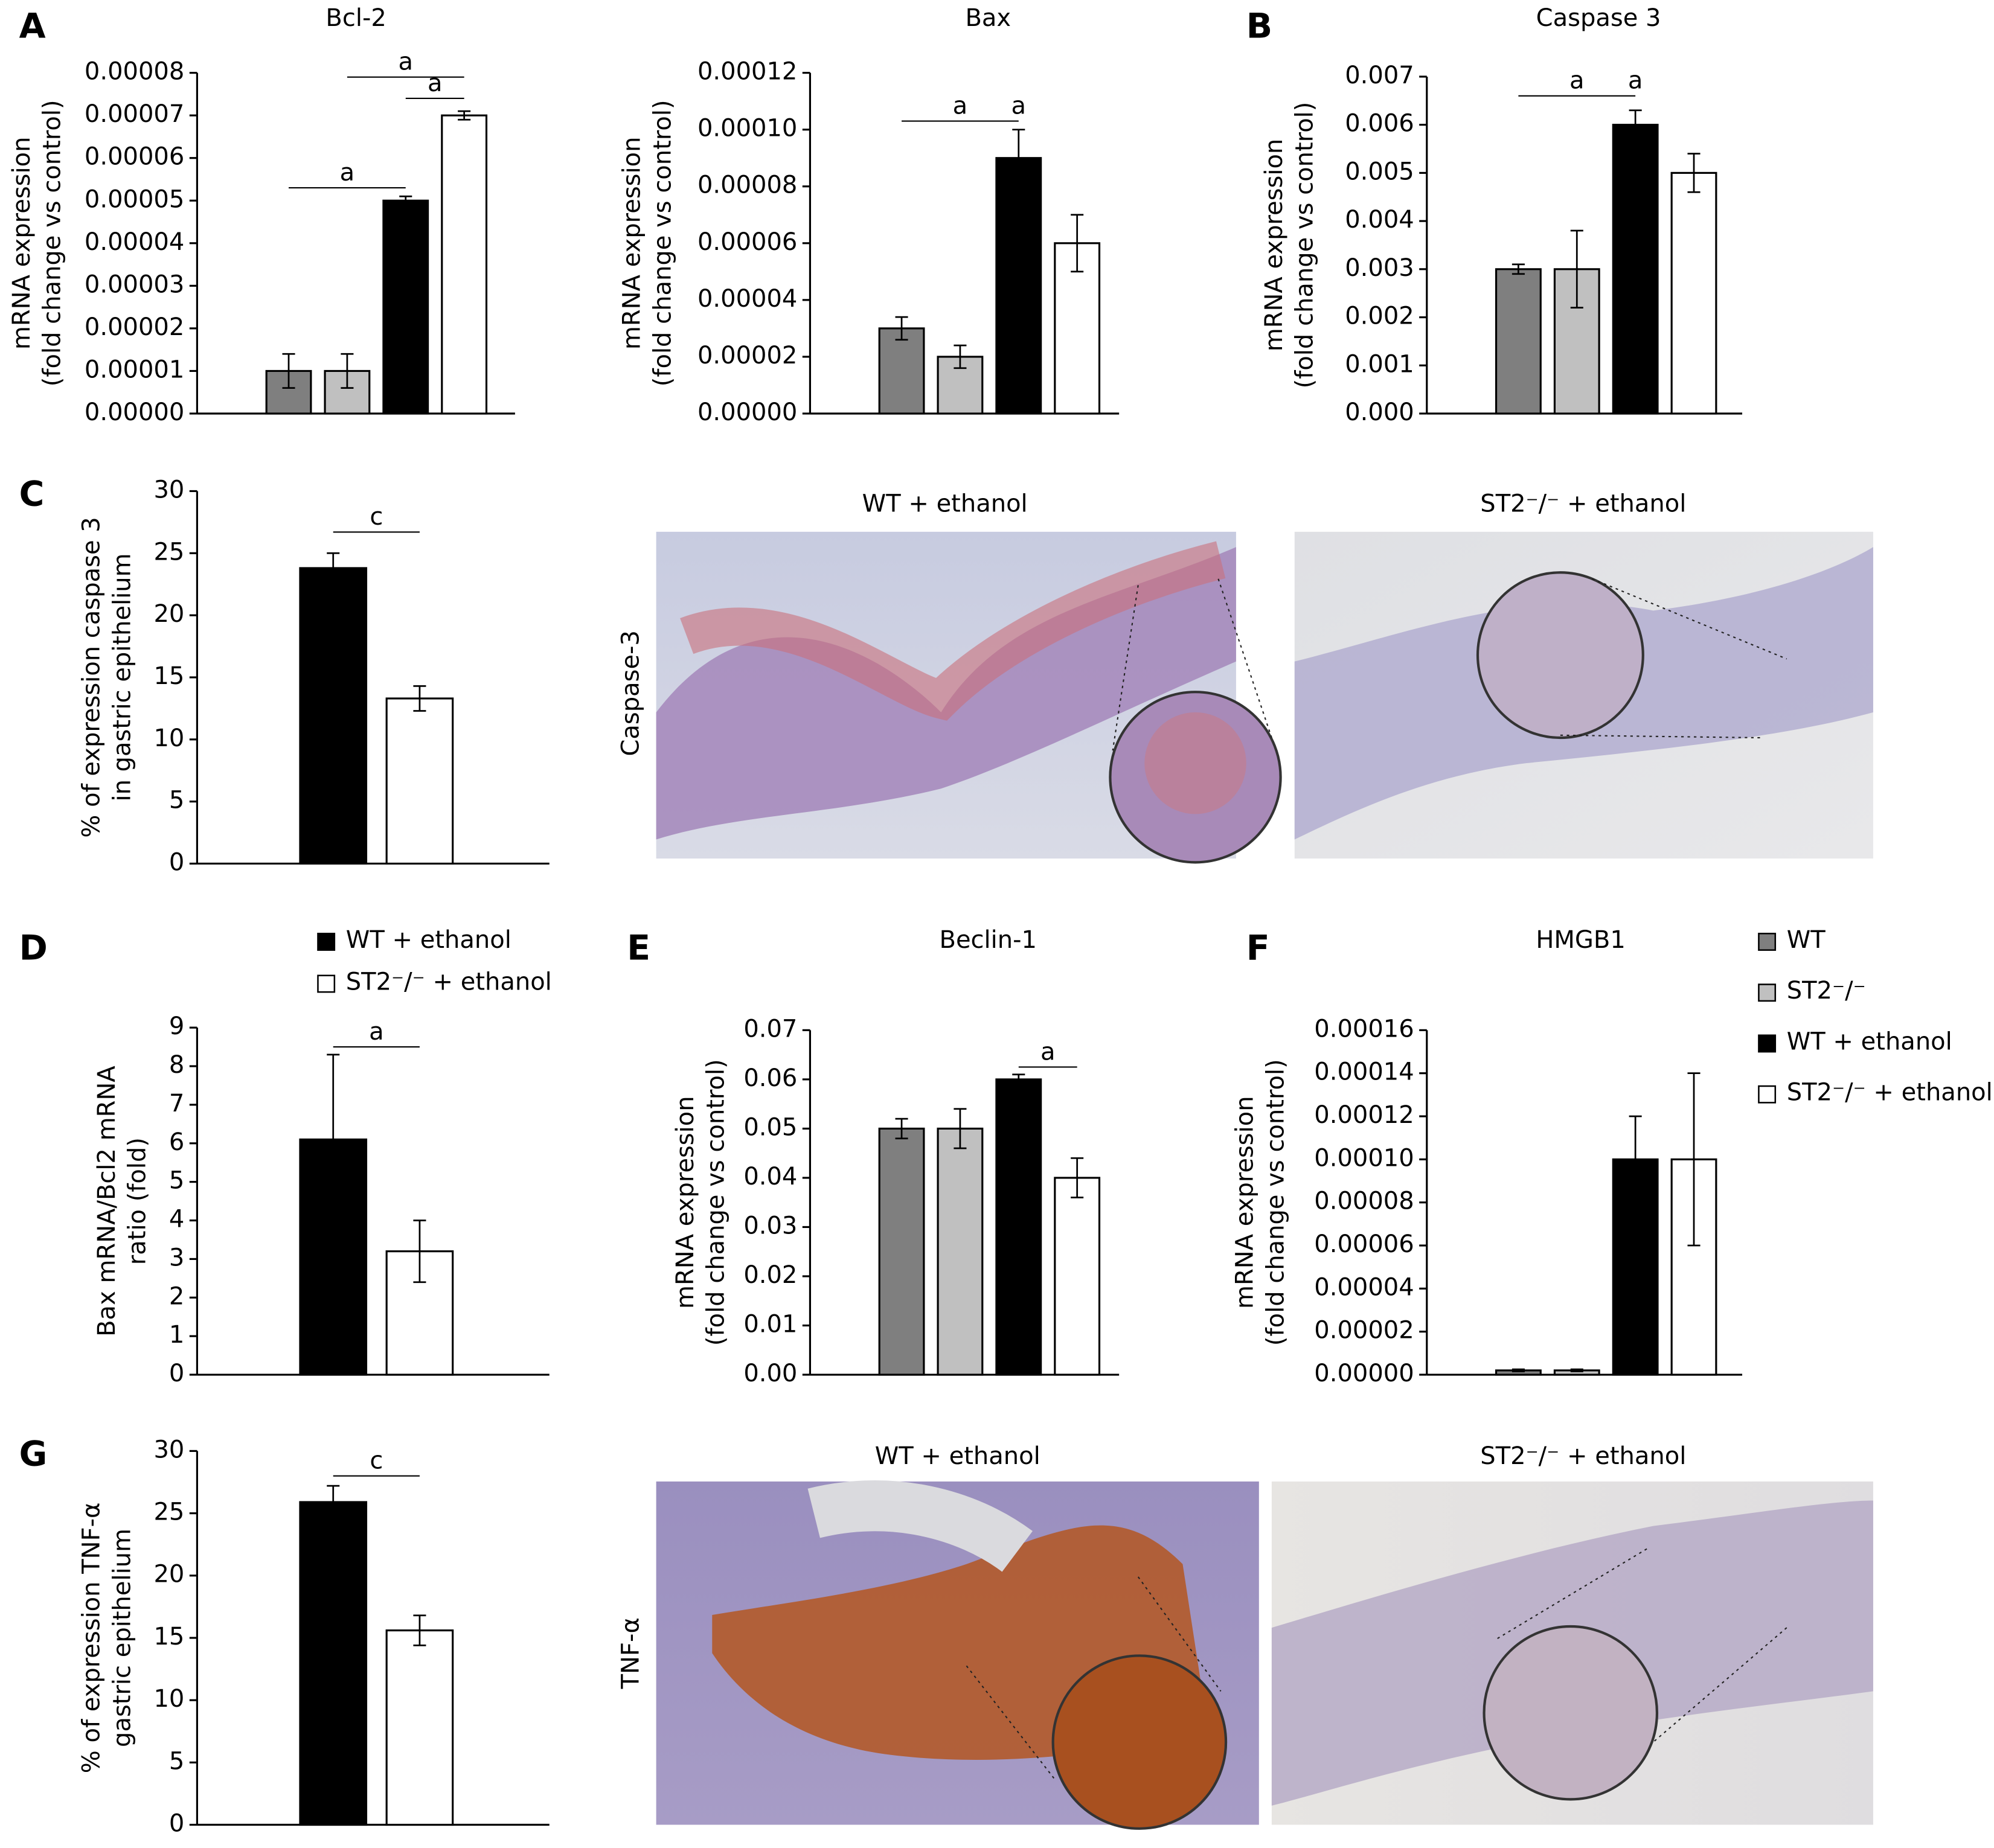  Describe the element at coordinates (770, 1177) in the screenshot. I see `y-tick-label: 0.04` at that location.